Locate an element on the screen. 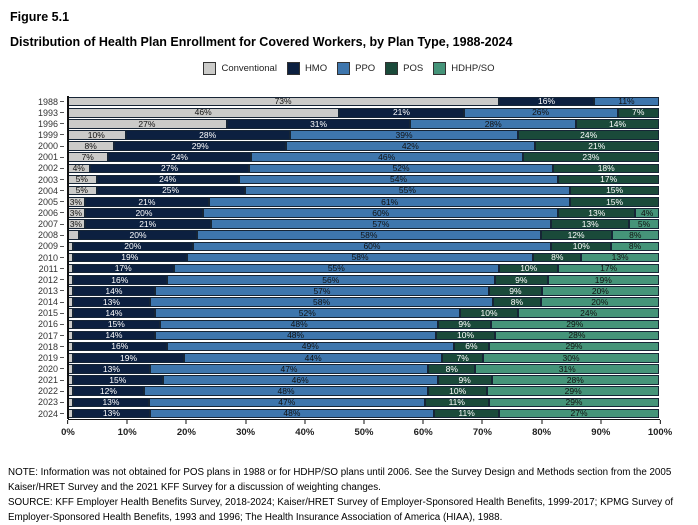 The height and width of the screenshot is (525, 698). bar-stack: 46% 21% 26% 7% is located at coordinates (363, 112).